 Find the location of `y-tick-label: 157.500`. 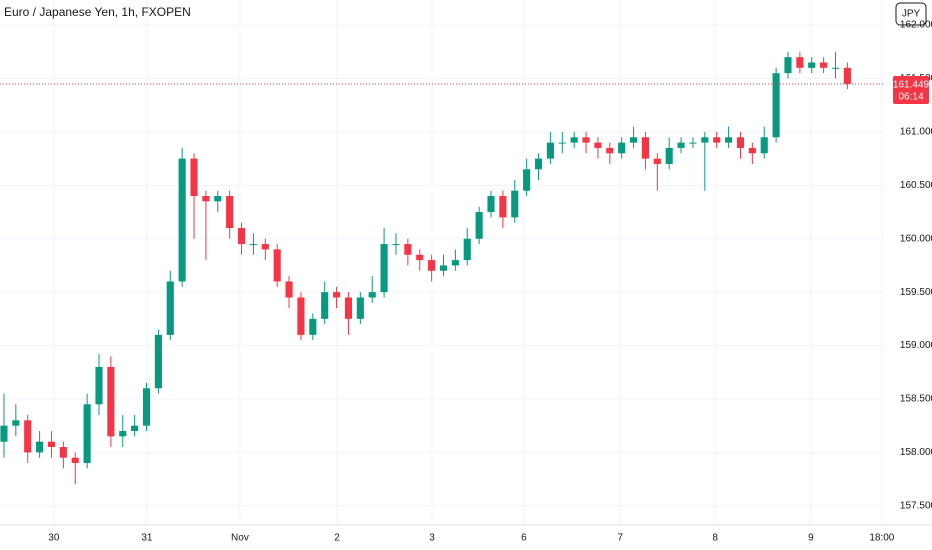

y-tick-label: 157.500 is located at coordinates (916, 505).